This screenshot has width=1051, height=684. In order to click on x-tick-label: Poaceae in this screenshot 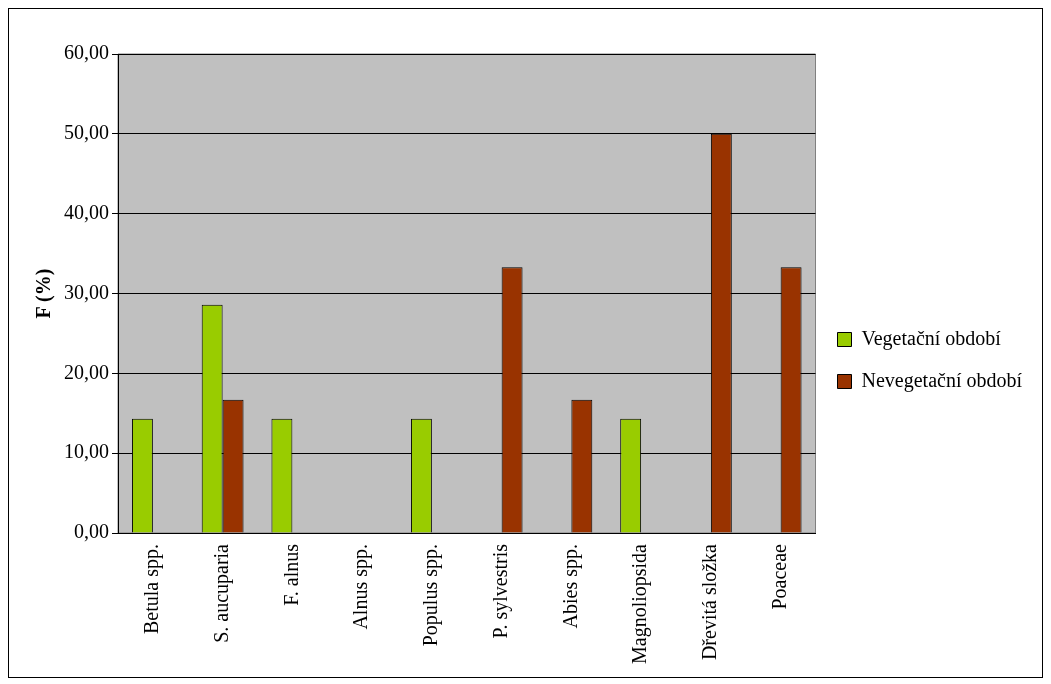, I will do `click(778, 576)`.